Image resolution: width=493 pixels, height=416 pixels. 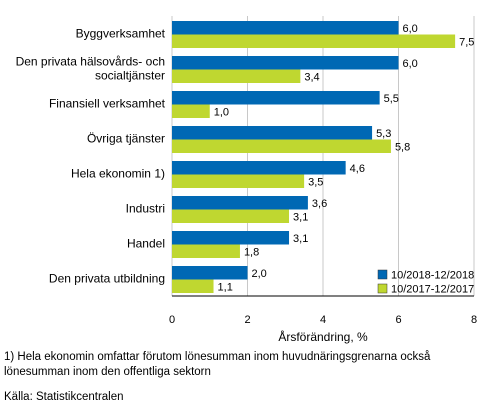 What do you see at coordinates (118, 174) in the screenshot?
I see `category-label-4: Hela ekonomin 1)` at bounding box center [118, 174].